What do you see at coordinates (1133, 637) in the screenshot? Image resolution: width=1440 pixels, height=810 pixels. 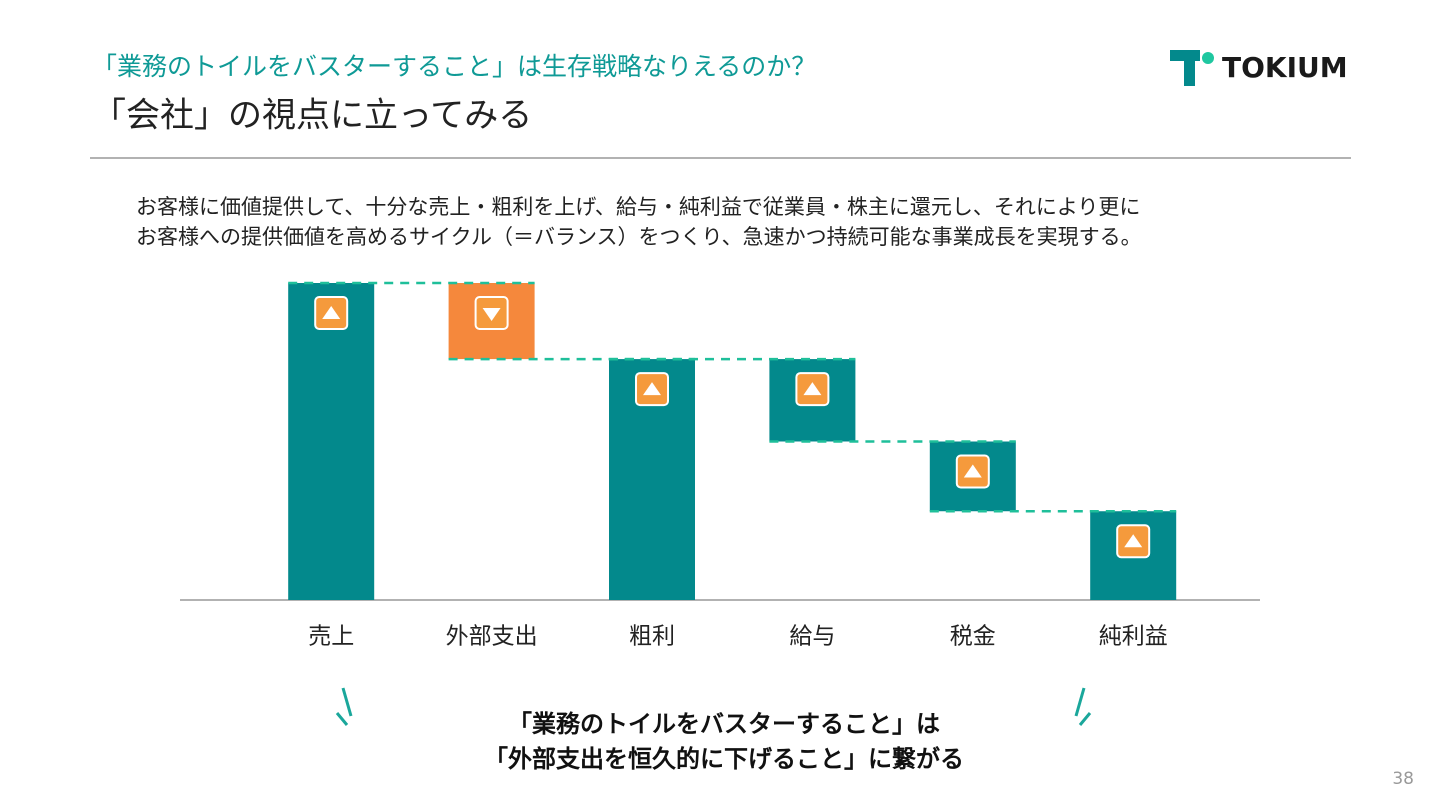 I see `x-tick-label: 純利益` at bounding box center [1133, 637].